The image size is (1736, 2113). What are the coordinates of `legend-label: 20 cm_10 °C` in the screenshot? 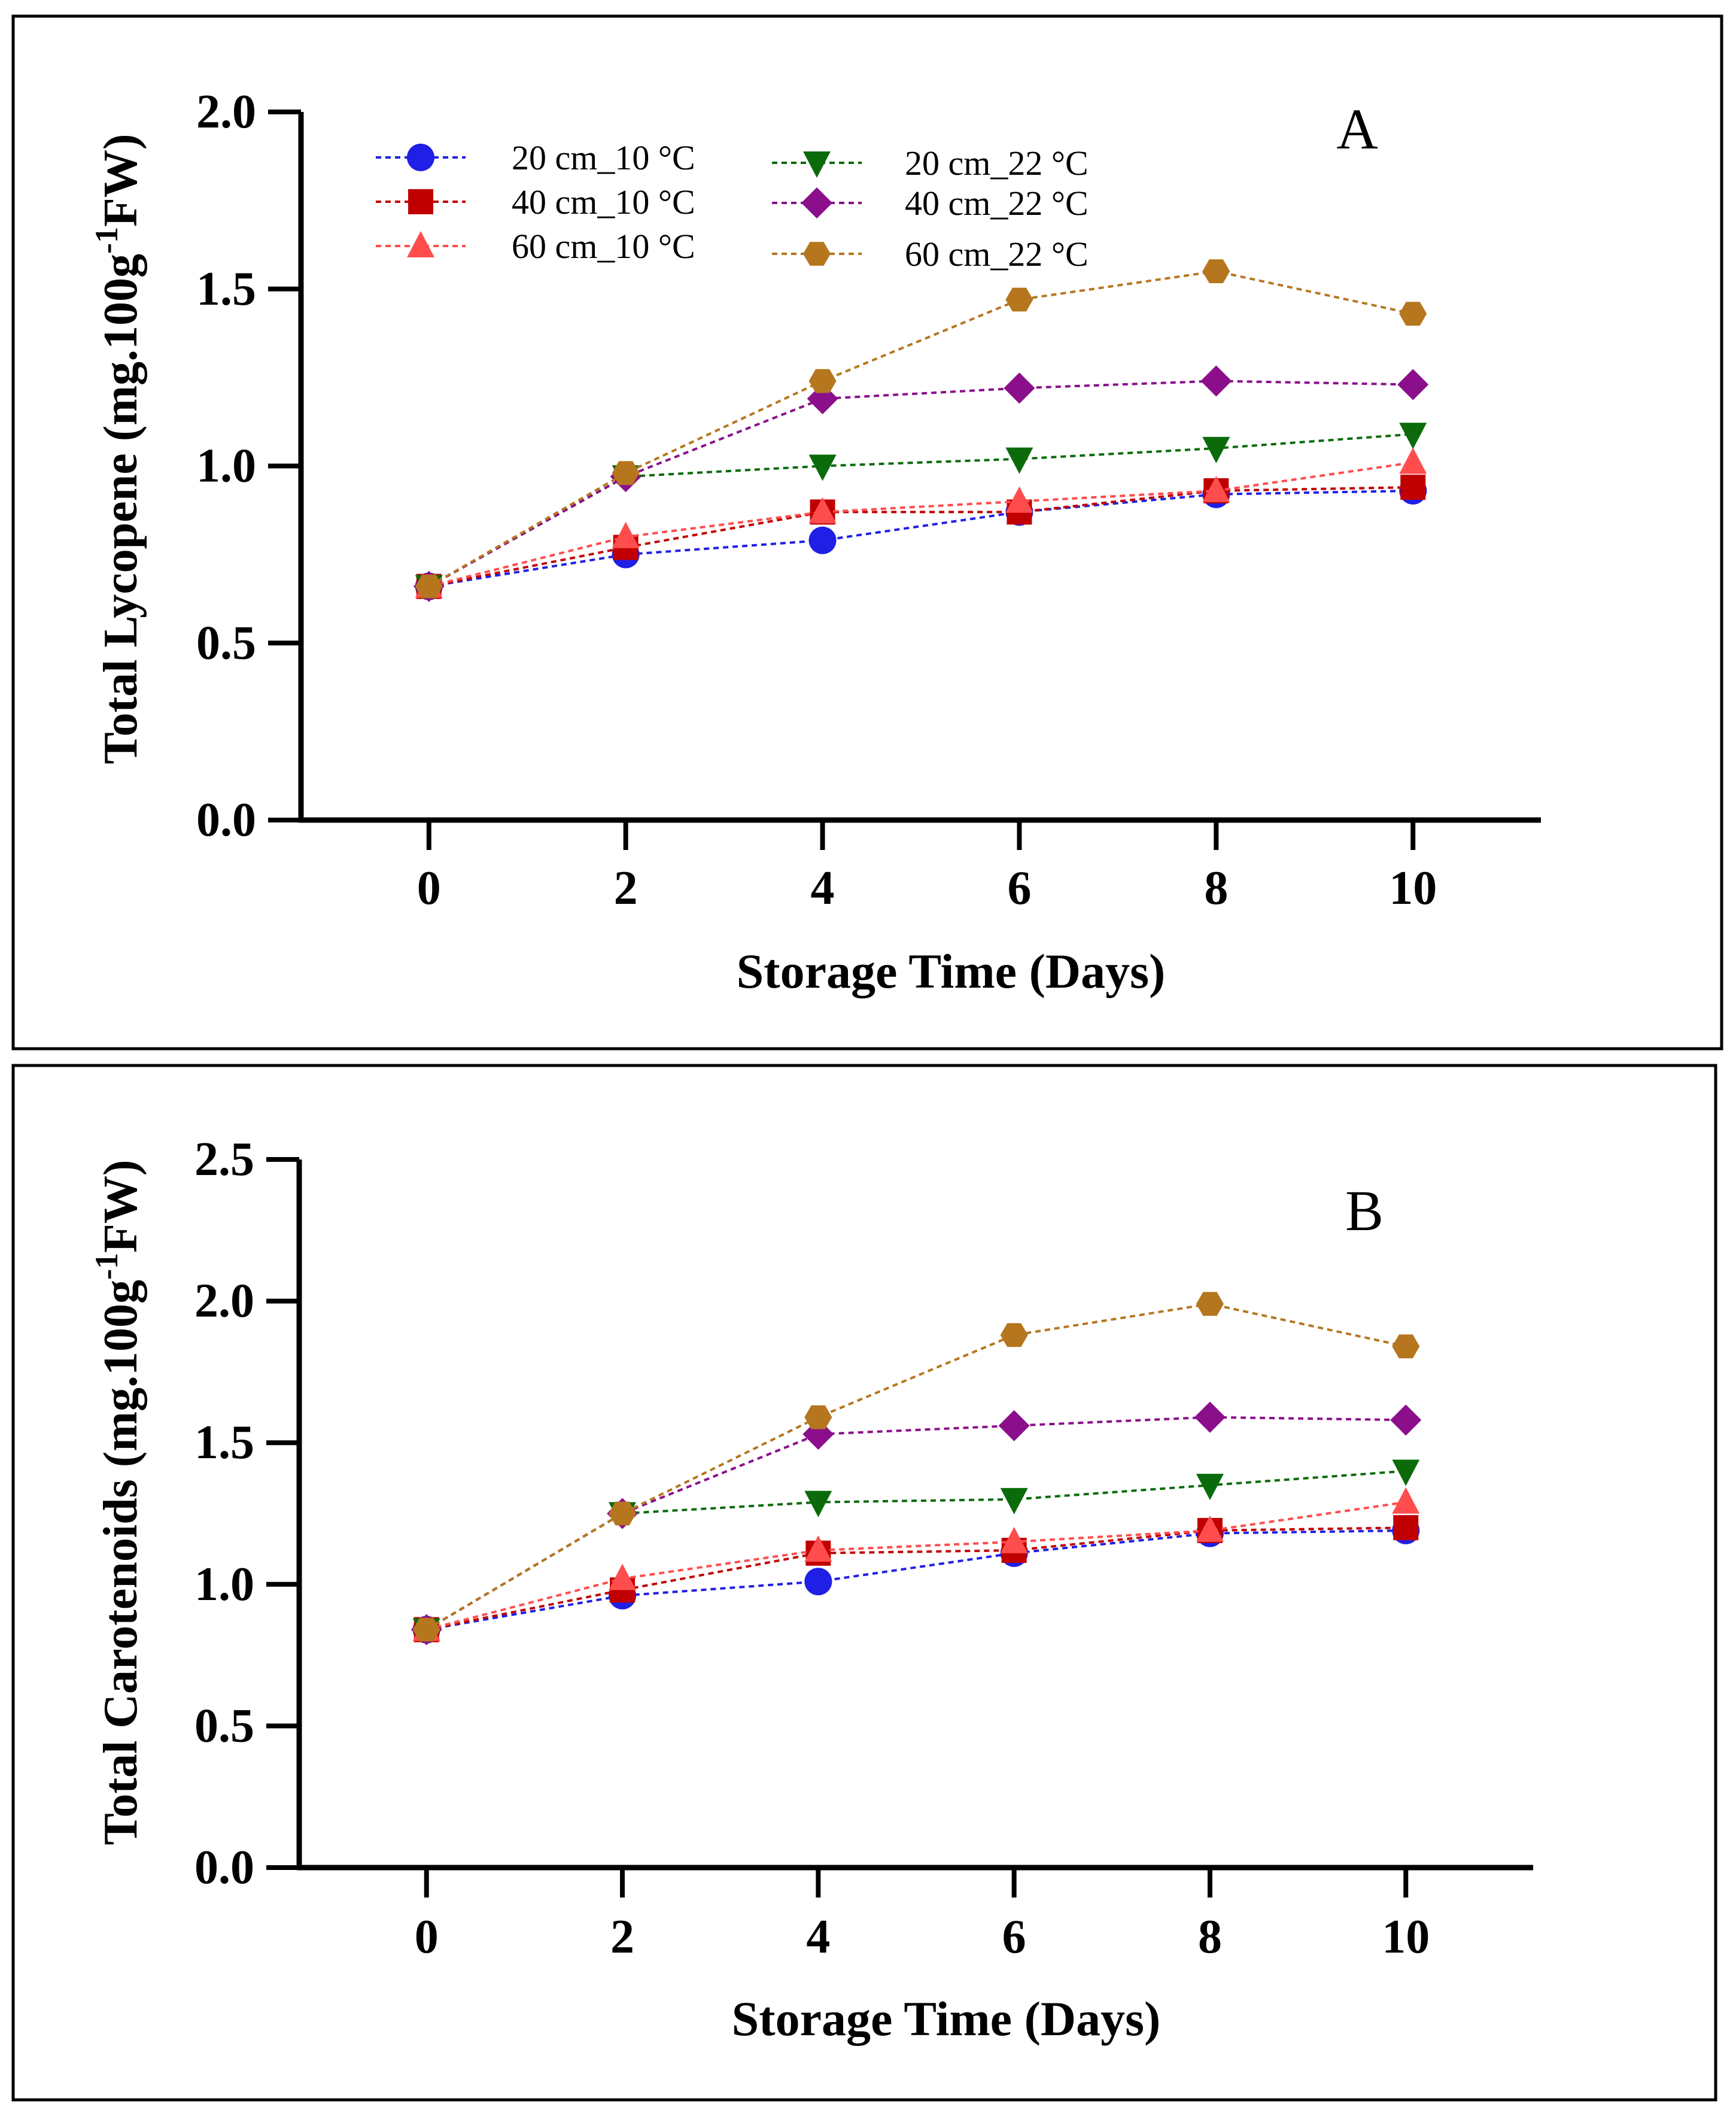 It's located at (603, 157).